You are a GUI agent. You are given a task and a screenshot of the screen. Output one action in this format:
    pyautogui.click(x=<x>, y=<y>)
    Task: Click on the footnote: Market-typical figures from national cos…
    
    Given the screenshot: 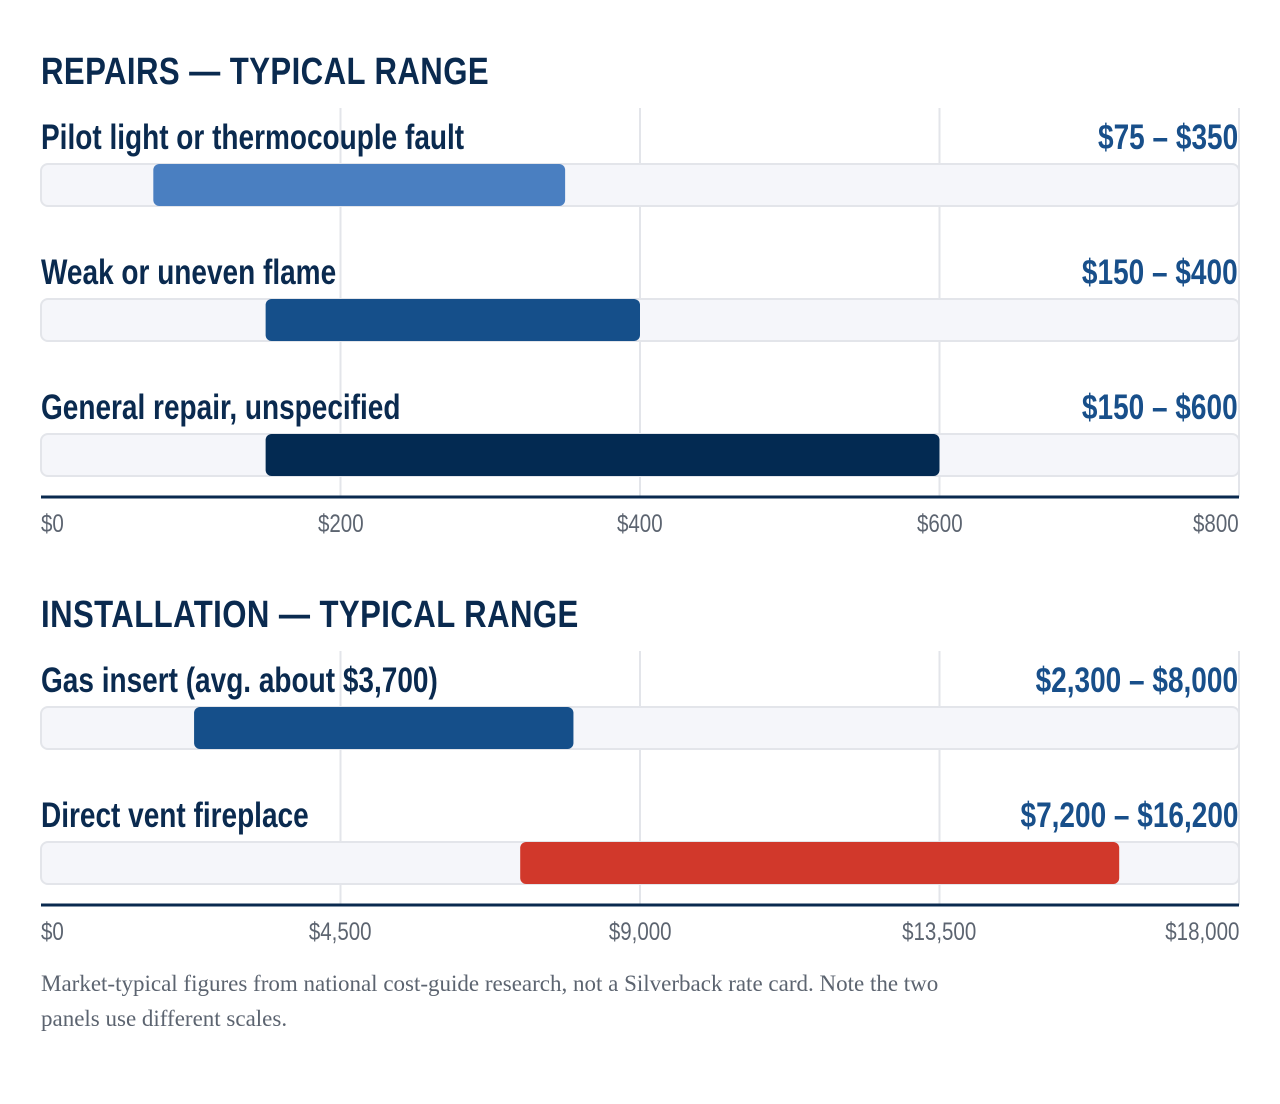 What is the action you would take?
    pyautogui.click(x=490, y=1001)
    